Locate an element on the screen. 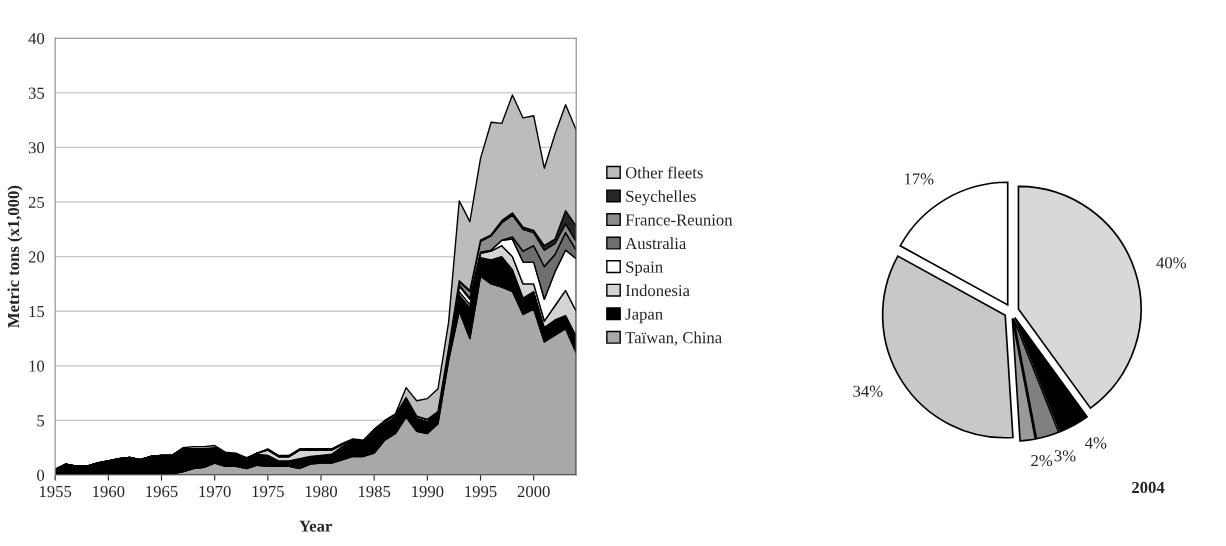 The width and height of the screenshot is (1226, 546). y-tick-label: 5 is located at coordinates (41, 421).